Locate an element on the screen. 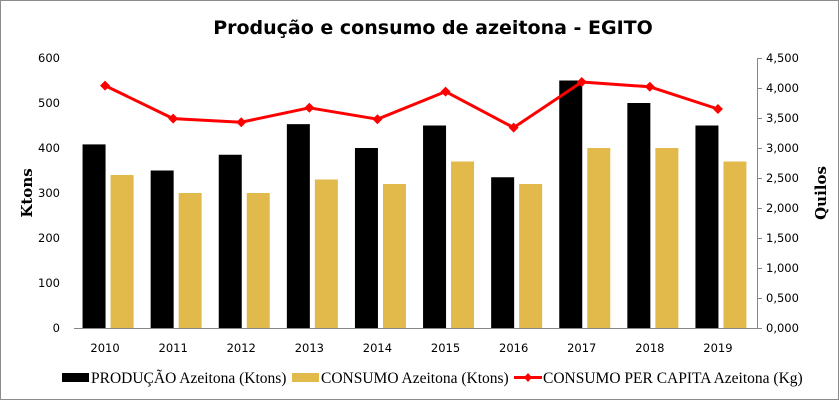 The image size is (839, 400). right-axis-tick-label: 2,000 is located at coordinates (782, 208).